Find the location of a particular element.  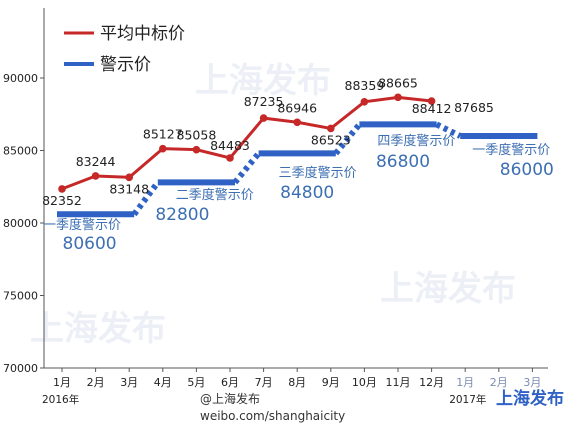

average-price-label: 84483 is located at coordinates (230, 145).